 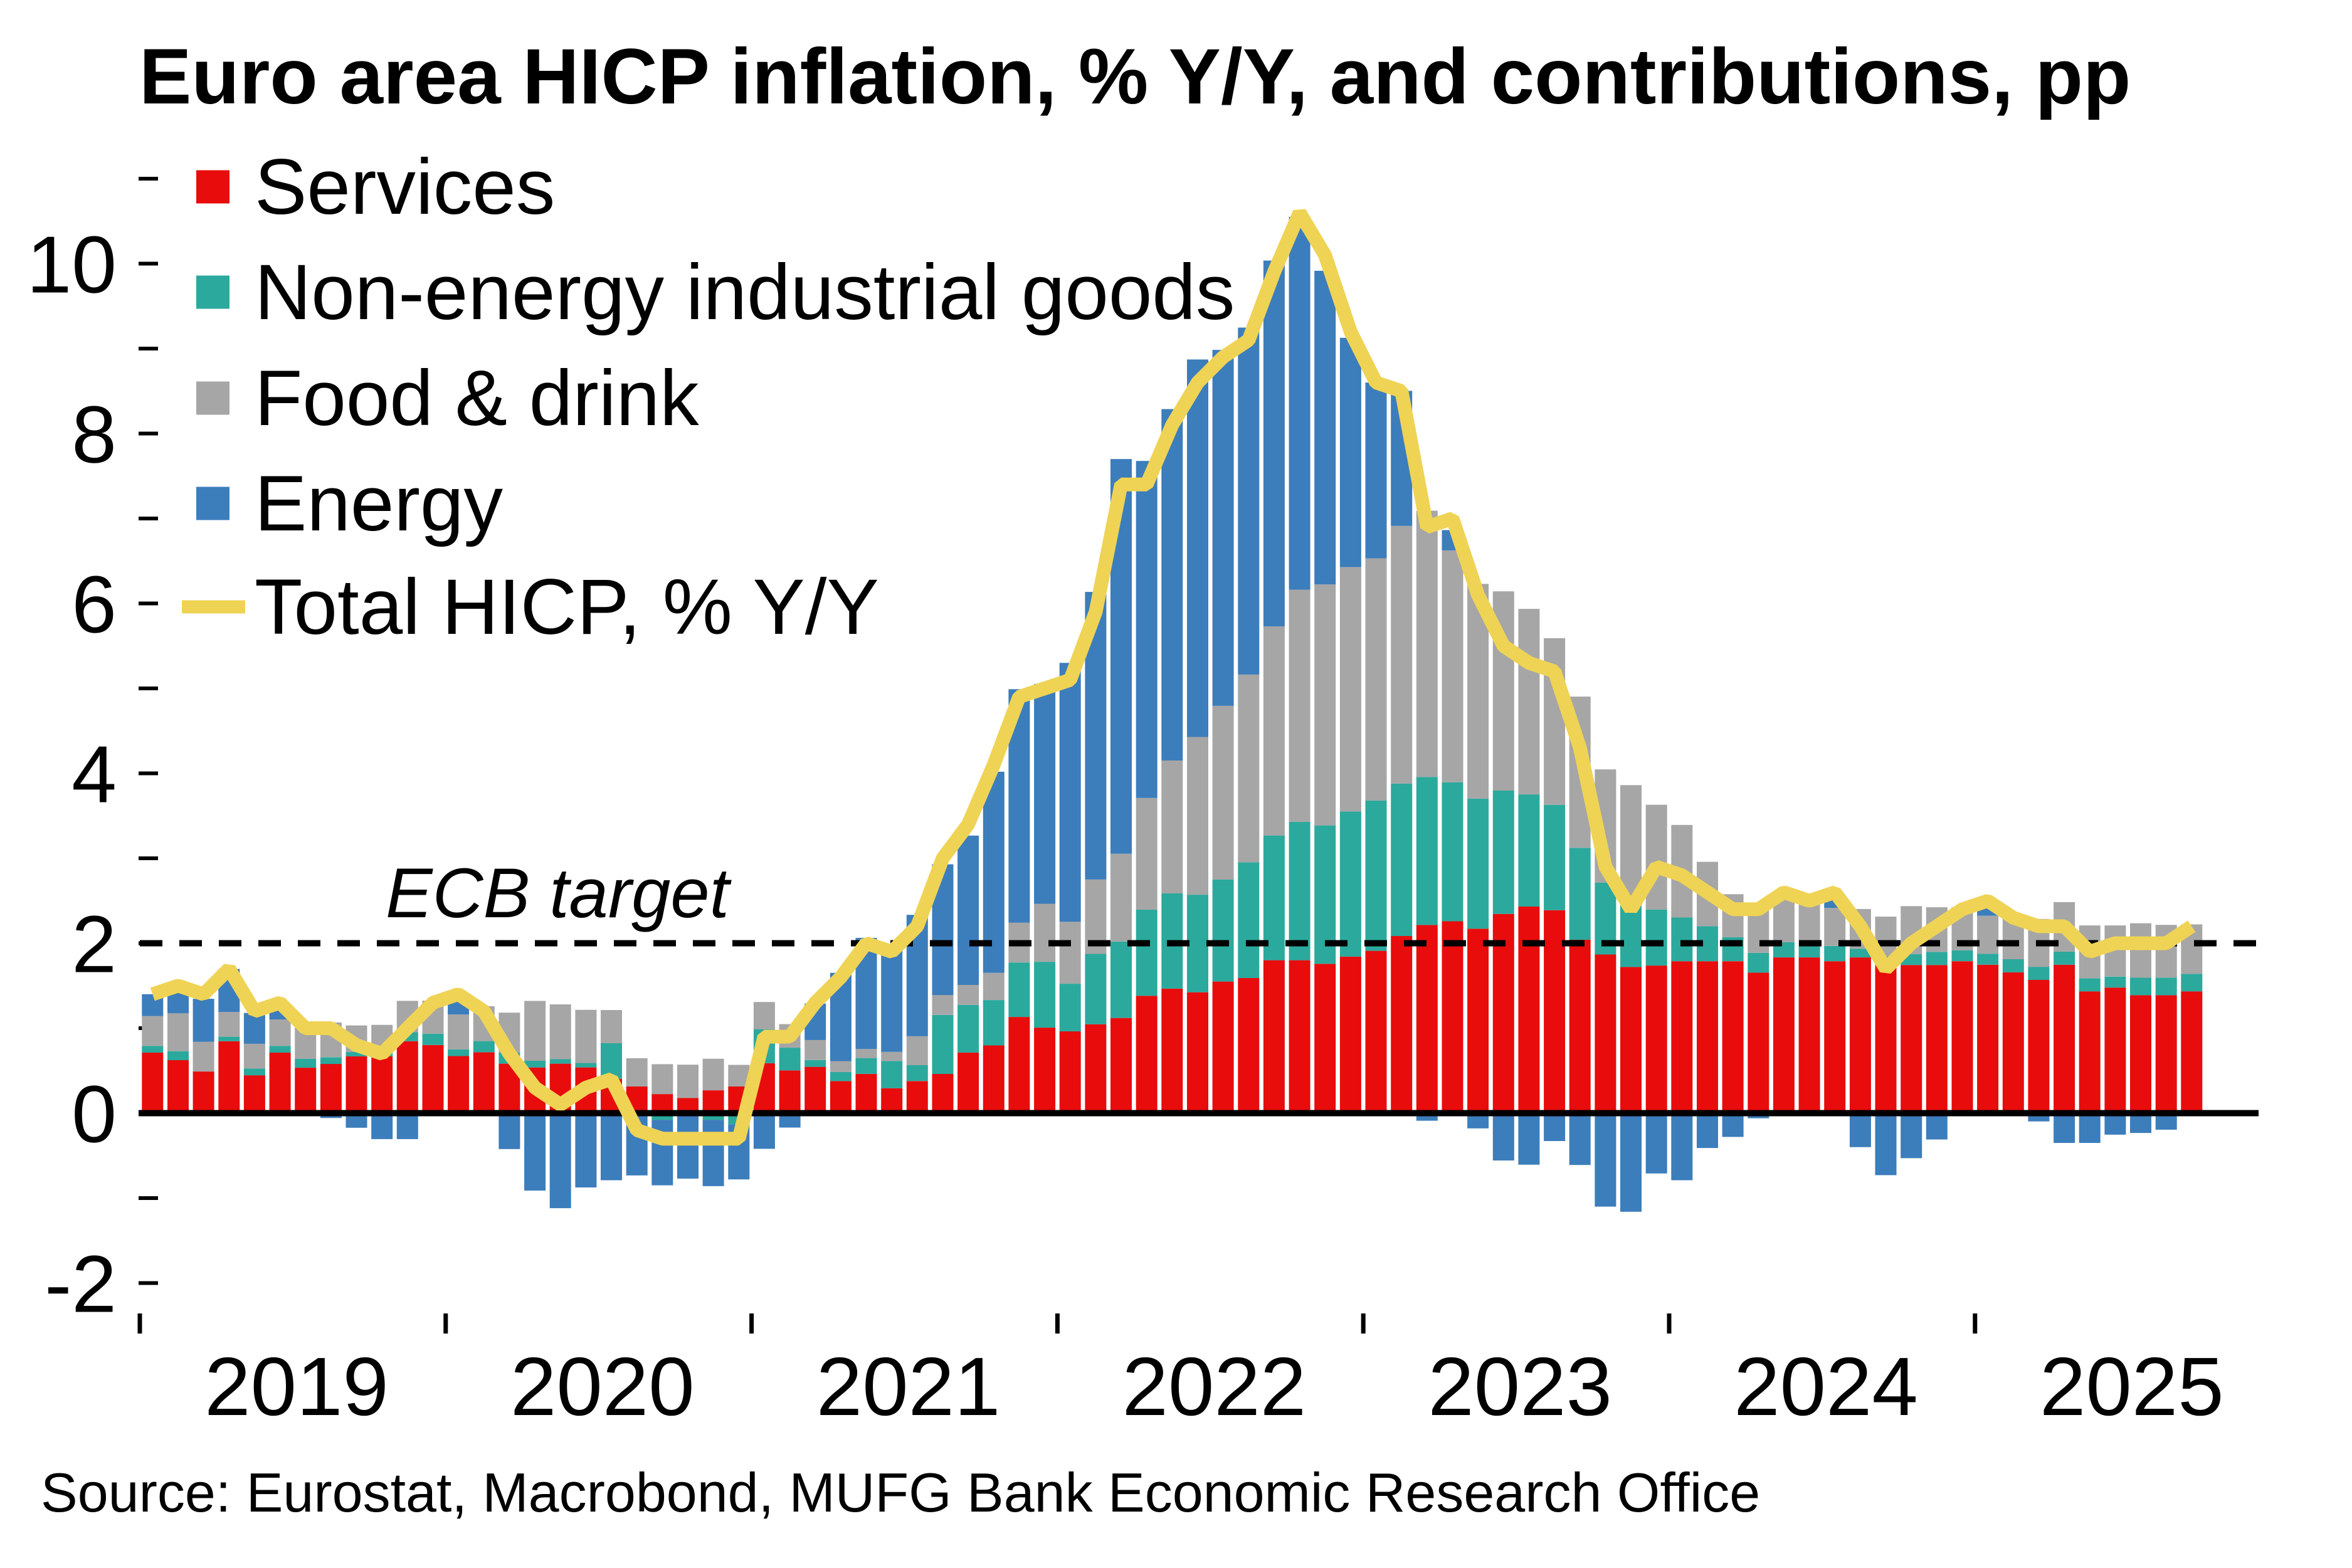 What do you see at coordinates (567, 607) in the screenshot?
I see `svg-text: Total HICP, % Y/Y` at bounding box center [567, 607].